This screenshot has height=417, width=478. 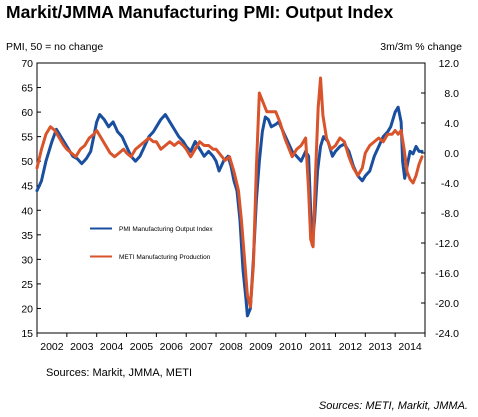 What do you see at coordinates (447, 274) in the screenshot?
I see `y-right-tick-label: -16.0` at bounding box center [447, 274].